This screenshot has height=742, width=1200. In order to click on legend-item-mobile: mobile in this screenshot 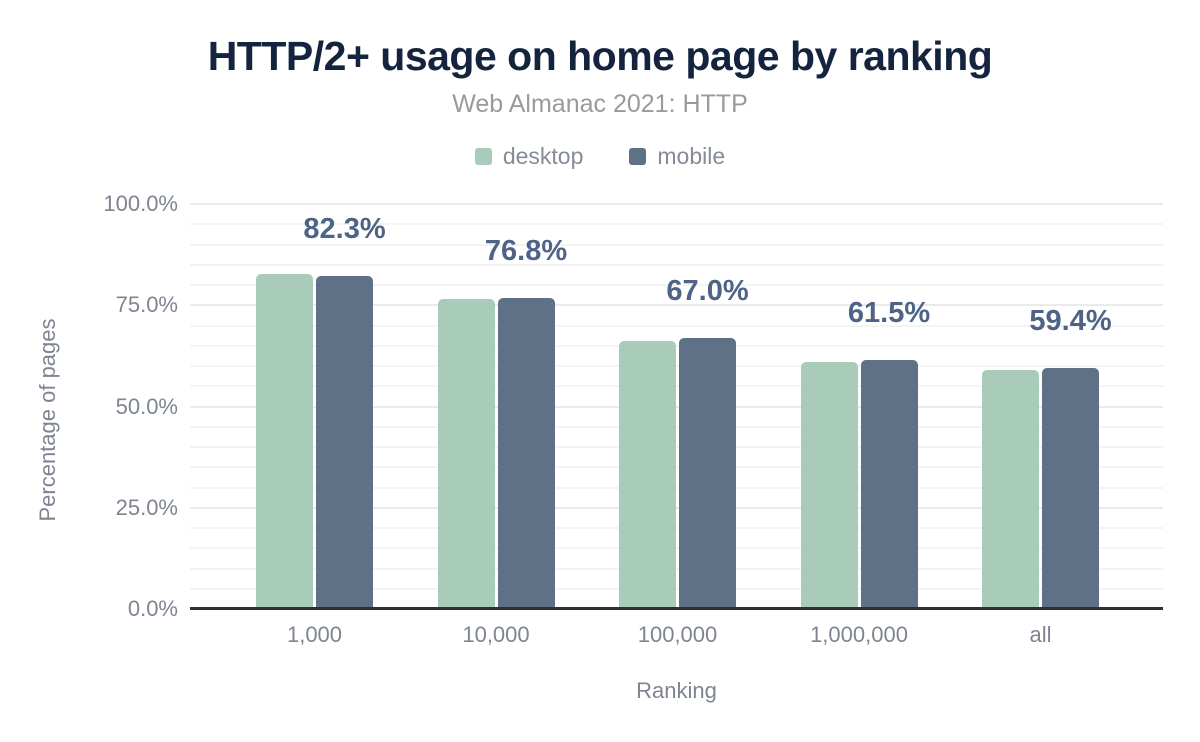, I will do `click(677, 156)`.